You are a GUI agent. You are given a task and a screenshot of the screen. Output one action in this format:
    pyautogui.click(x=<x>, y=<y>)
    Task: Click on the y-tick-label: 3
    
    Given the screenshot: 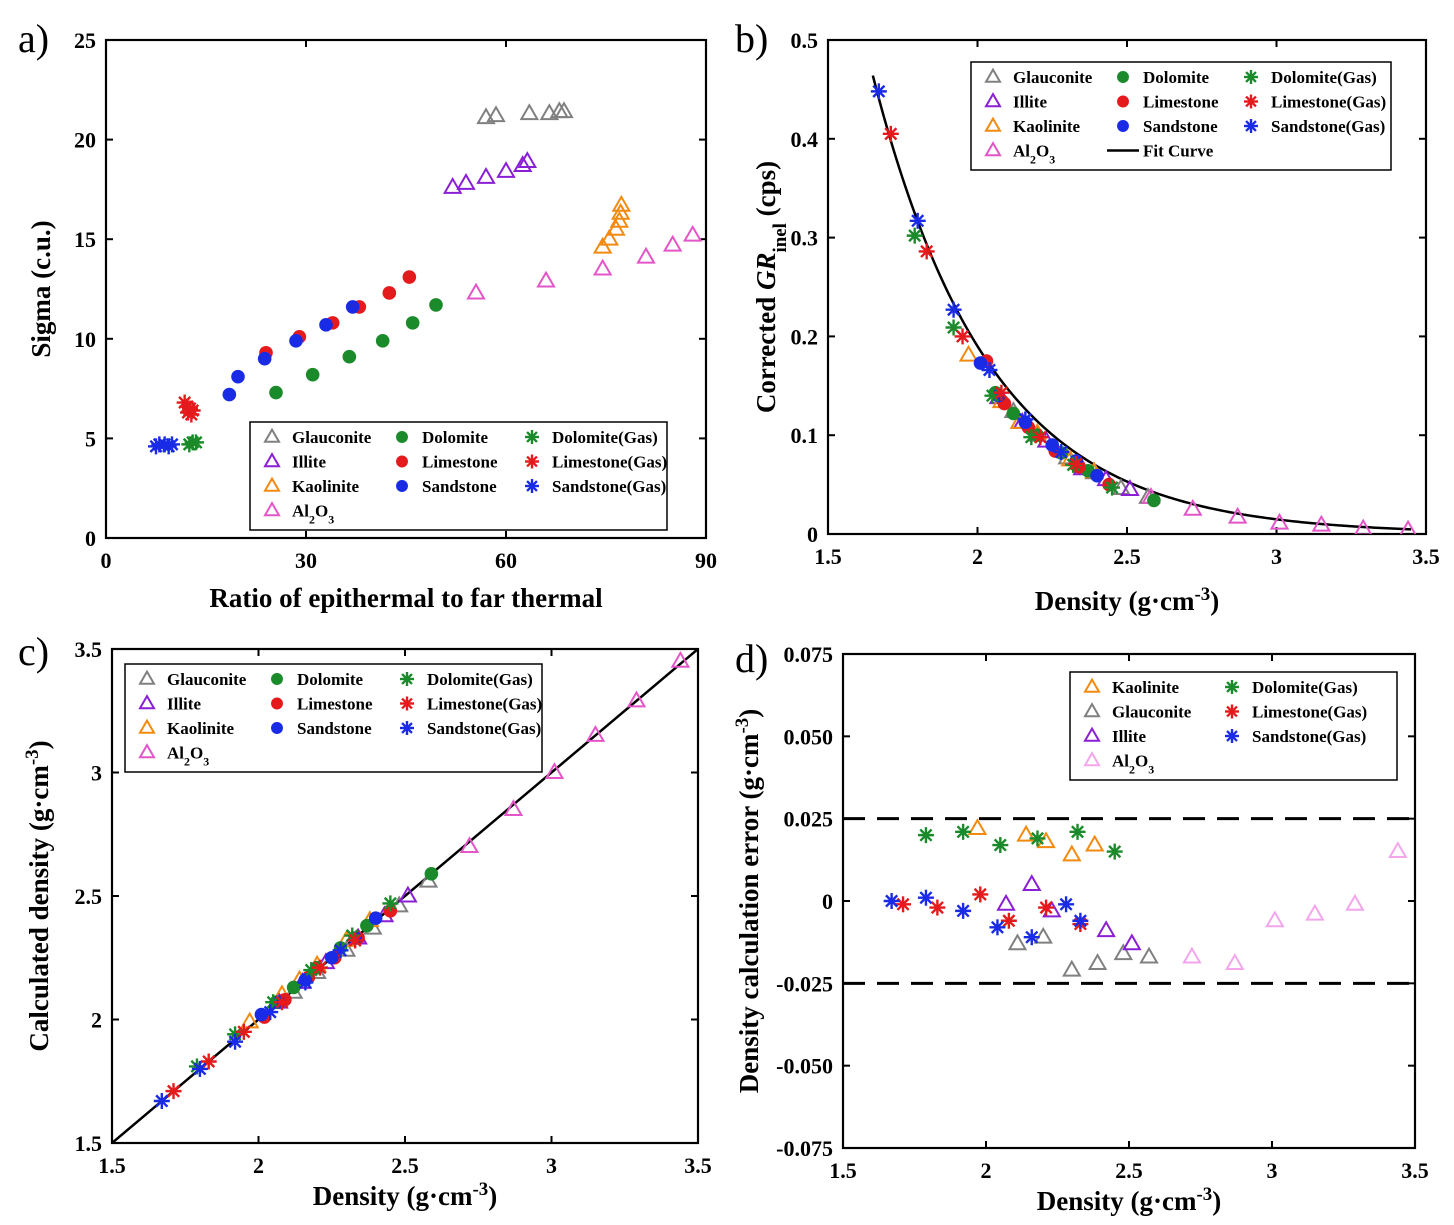 What is the action you would take?
    pyautogui.click(x=96, y=773)
    